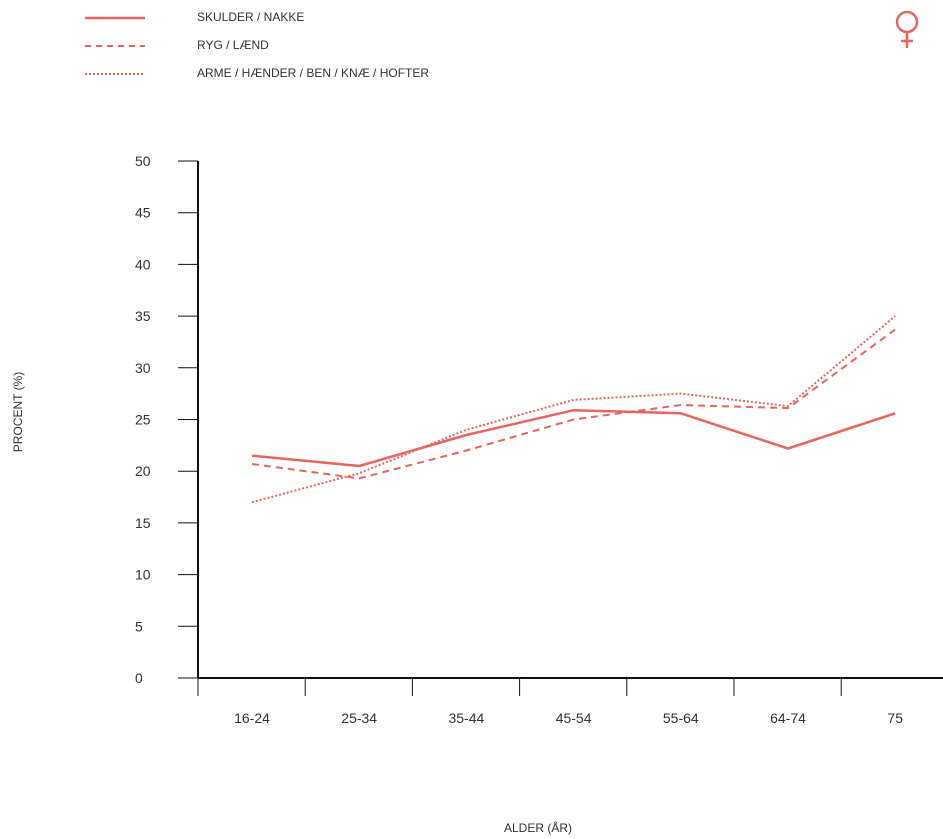 Image resolution: width=943 pixels, height=839 pixels. I want to click on y-tick-label-40: 40, so click(143, 264).